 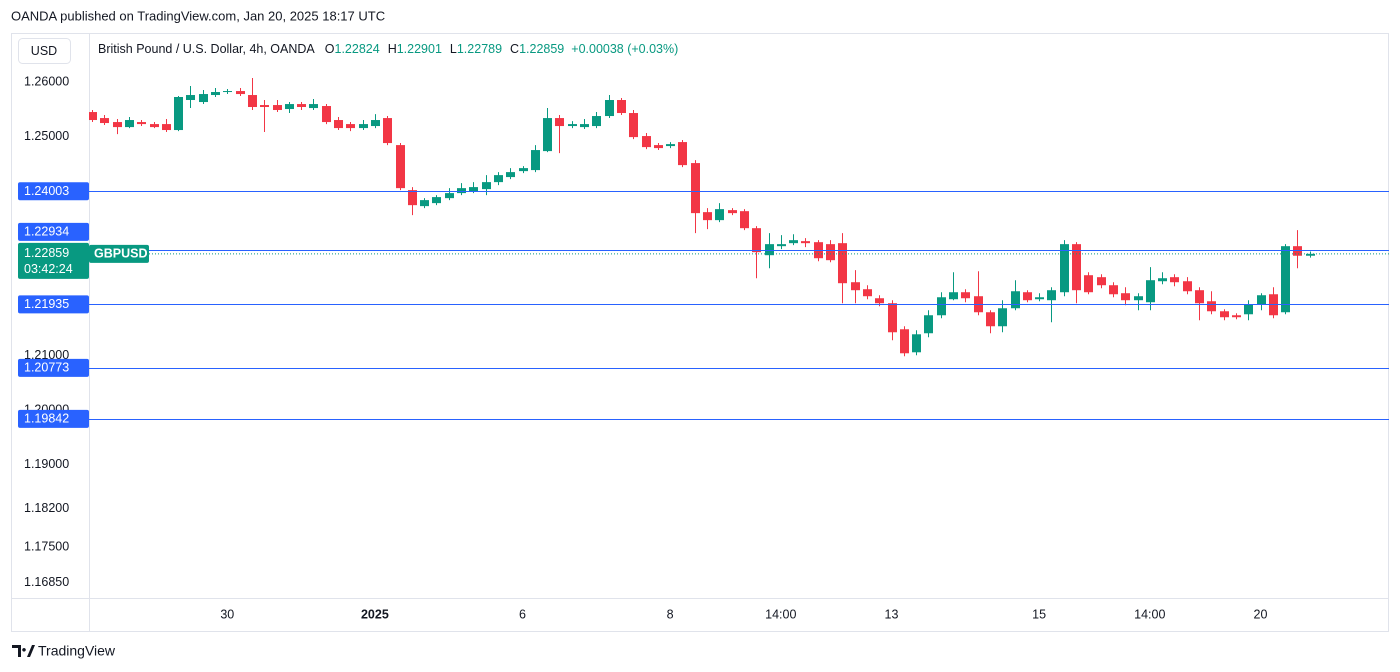 I want to click on legend-ohlc-letter: L, so click(x=453, y=49).